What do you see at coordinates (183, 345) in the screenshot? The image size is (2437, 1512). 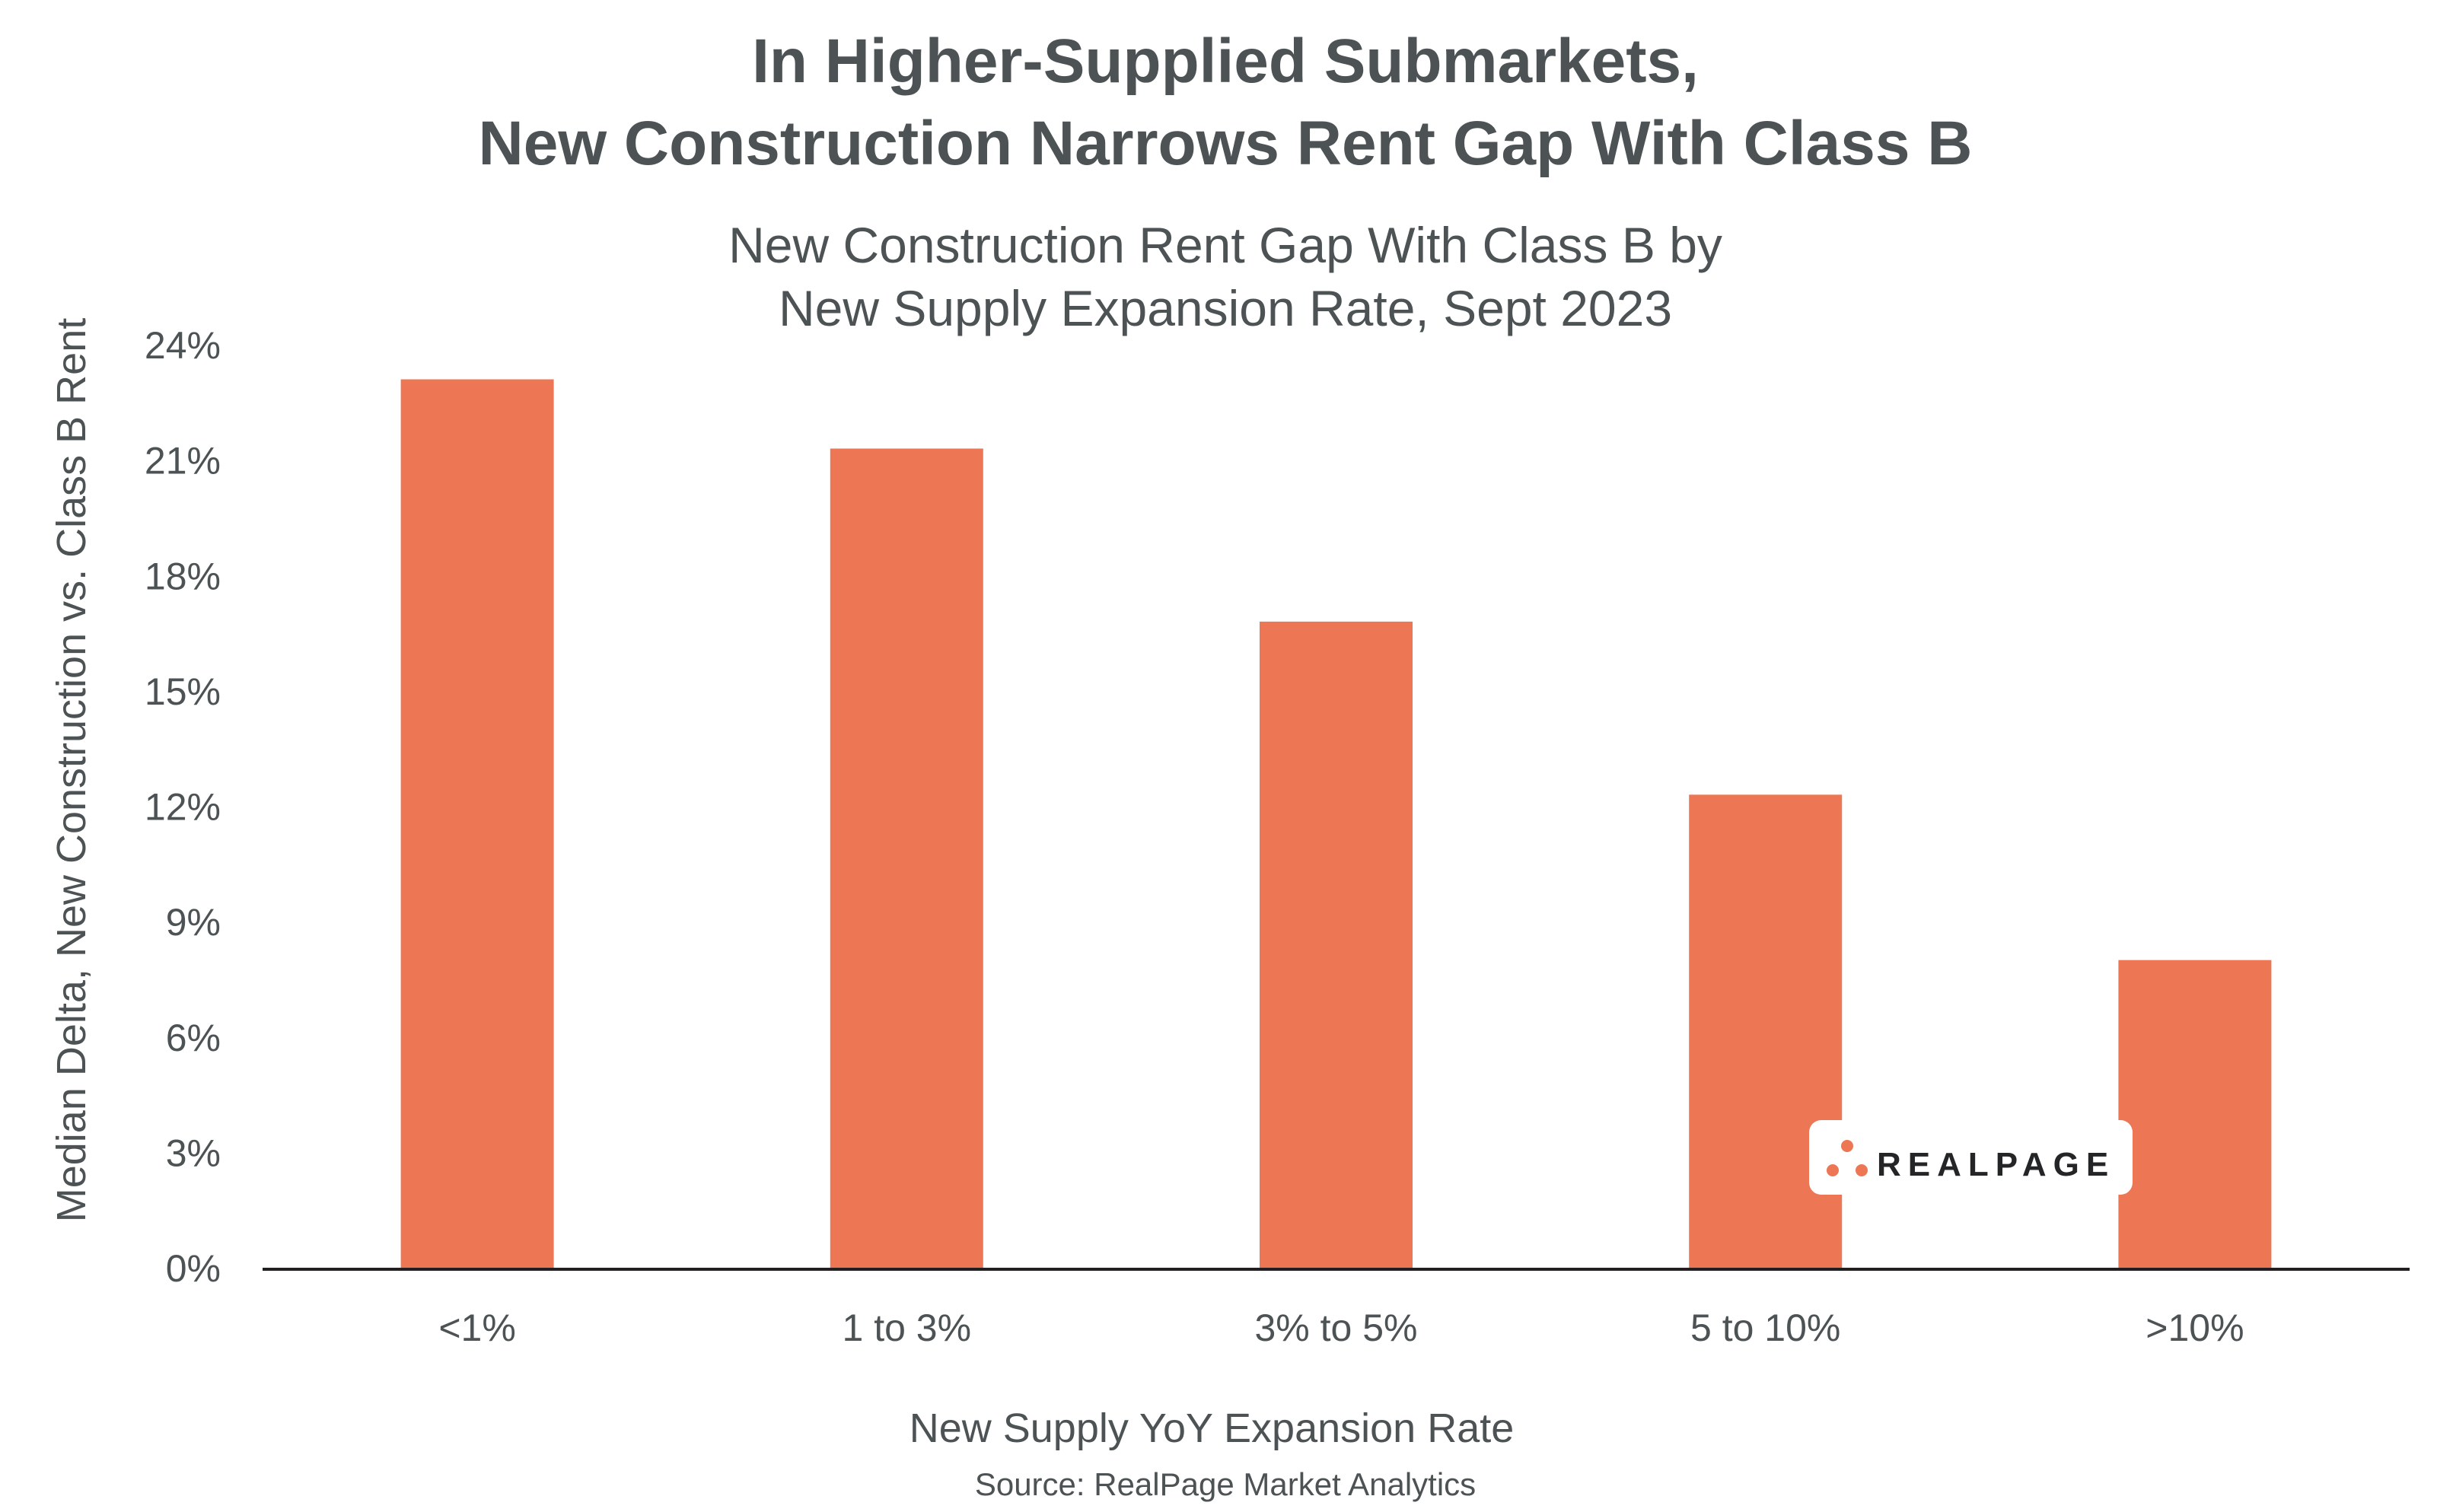 I see `y-tick-label: 24%` at bounding box center [183, 345].